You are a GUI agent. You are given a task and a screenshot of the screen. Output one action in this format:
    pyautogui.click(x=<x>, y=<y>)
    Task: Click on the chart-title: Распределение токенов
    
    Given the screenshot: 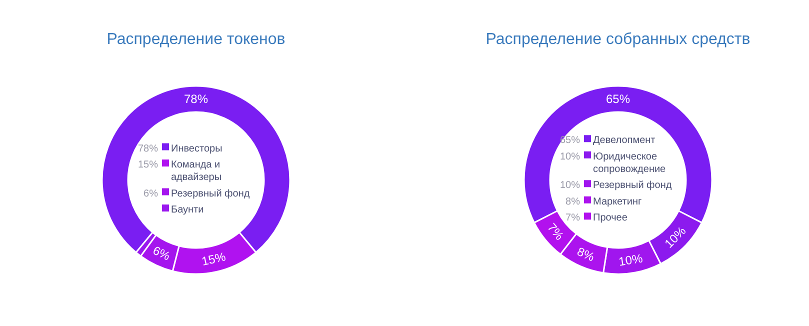 What is the action you would take?
    pyautogui.click(x=196, y=39)
    